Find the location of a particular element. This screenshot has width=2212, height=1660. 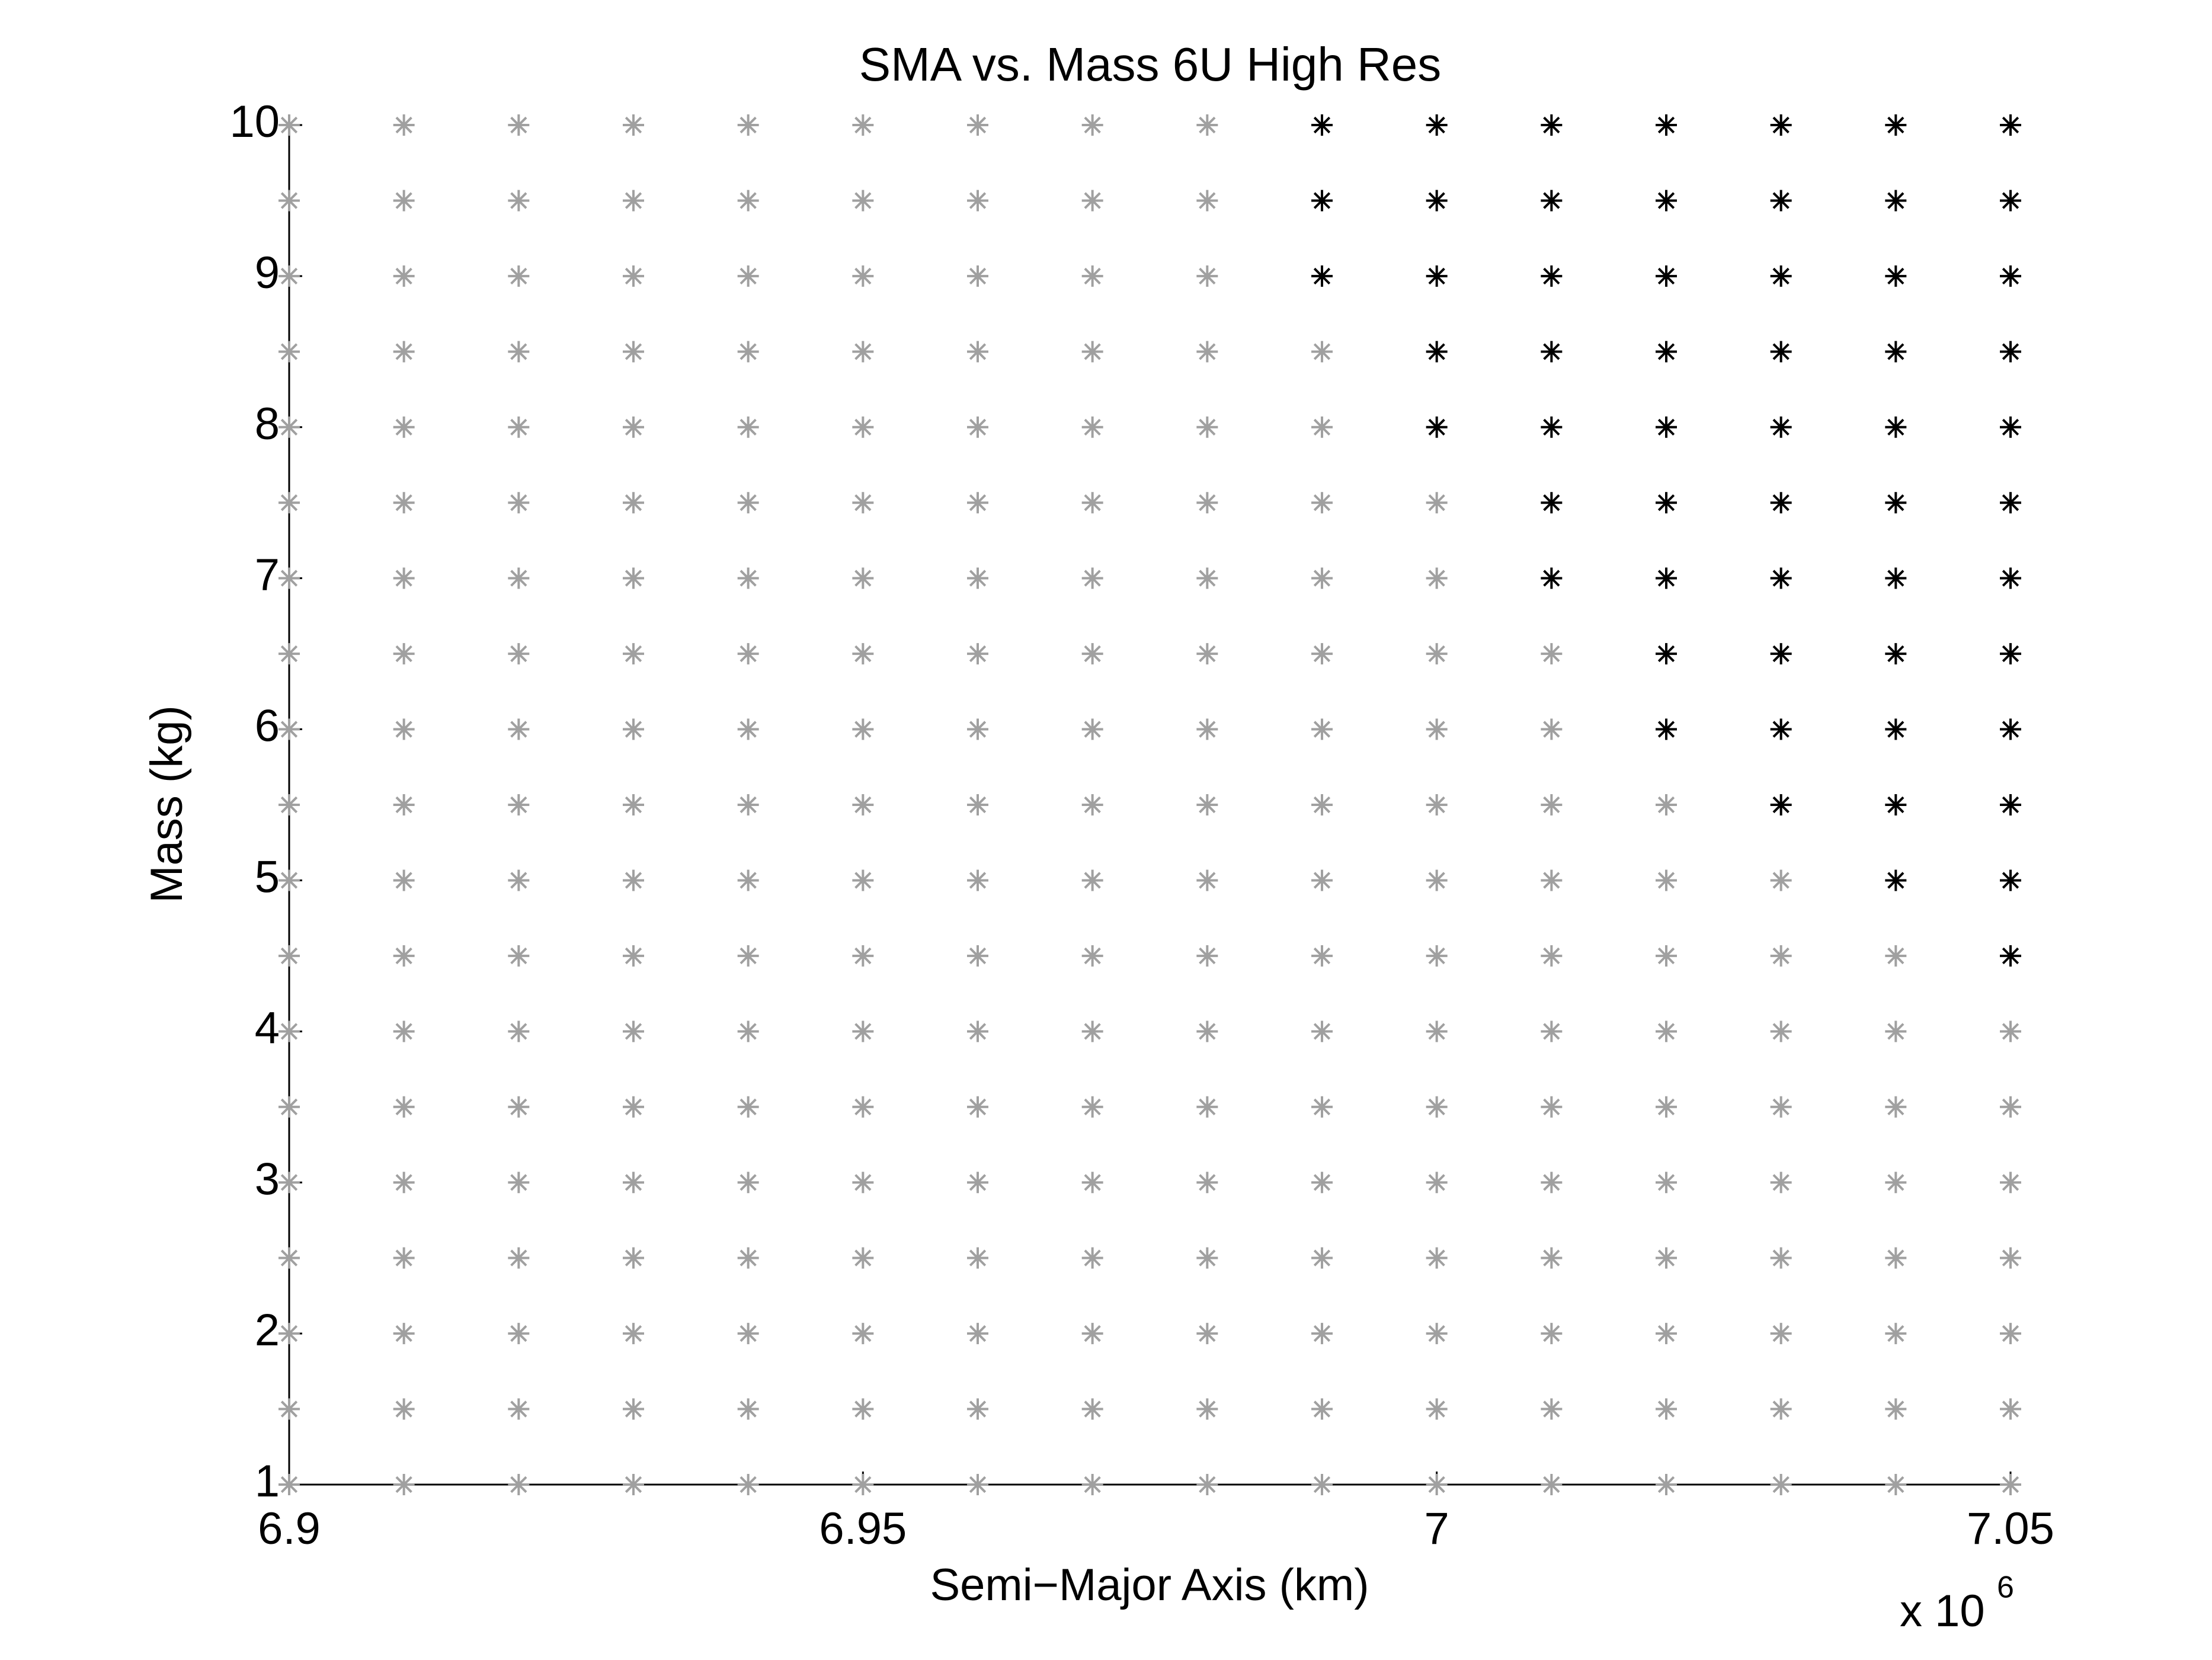

x-tick-label: 7.05 is located at coordinates (2010, 1529).